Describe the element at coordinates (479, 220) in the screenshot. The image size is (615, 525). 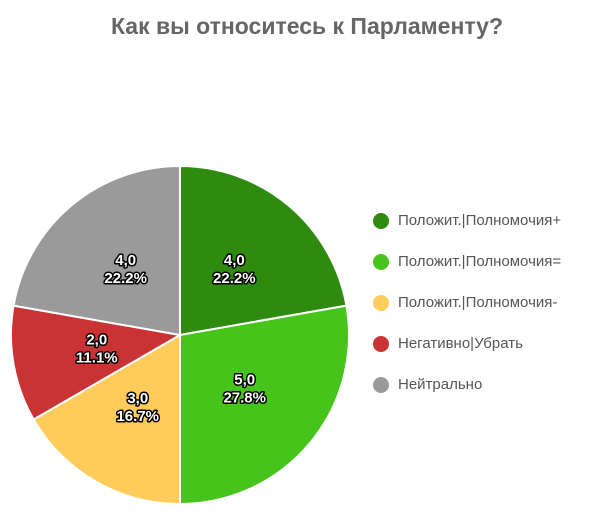
I see `legend-label: Положит.|Полномочия+` at that location.